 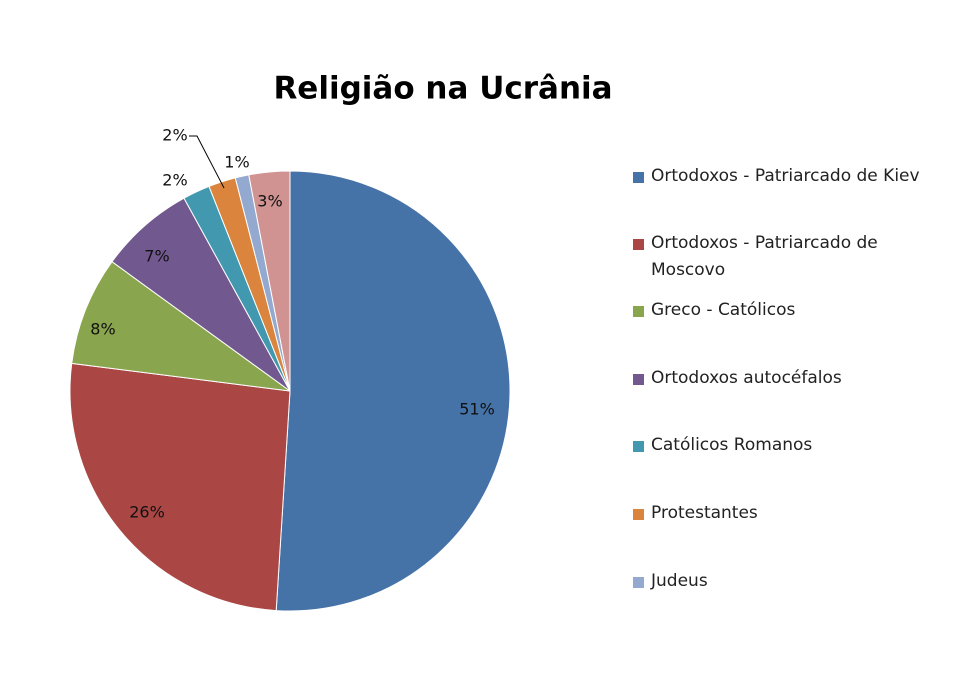 What do you see at coordinates (156, 256) in the screenshot?
I see `data-label: 7%` at bounding box center [156, 256].